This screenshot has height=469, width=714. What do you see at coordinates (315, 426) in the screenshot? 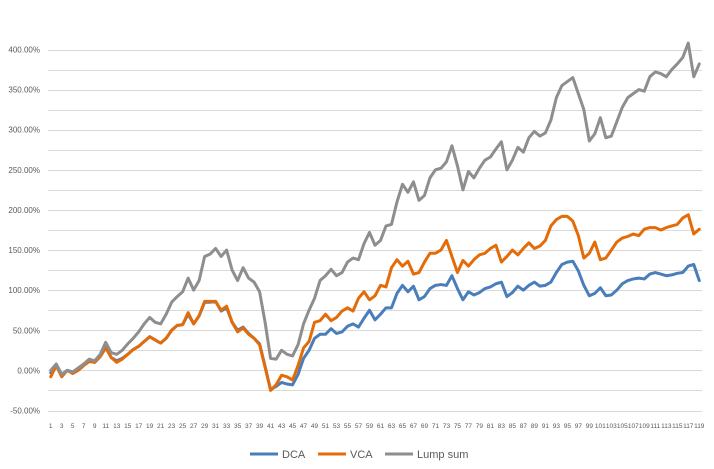
I see `x-tick-label: 49` at bounding box center [315, 426].